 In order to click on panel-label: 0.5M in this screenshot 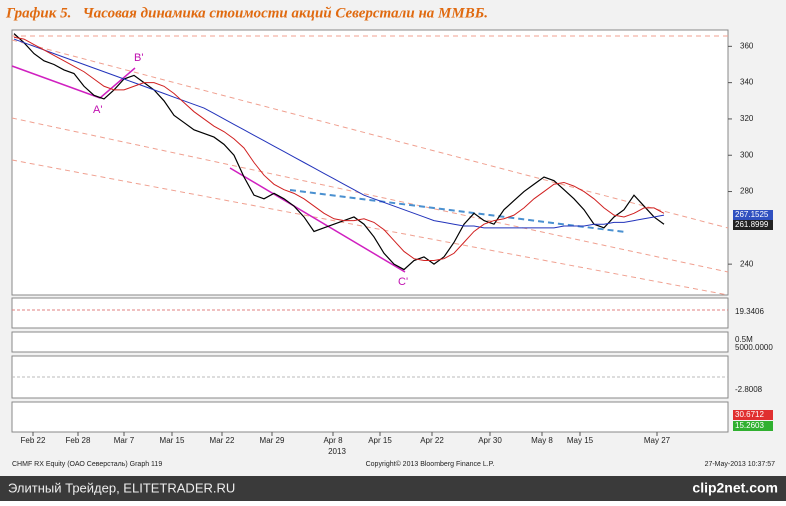, I will do `click(744, 339)`.